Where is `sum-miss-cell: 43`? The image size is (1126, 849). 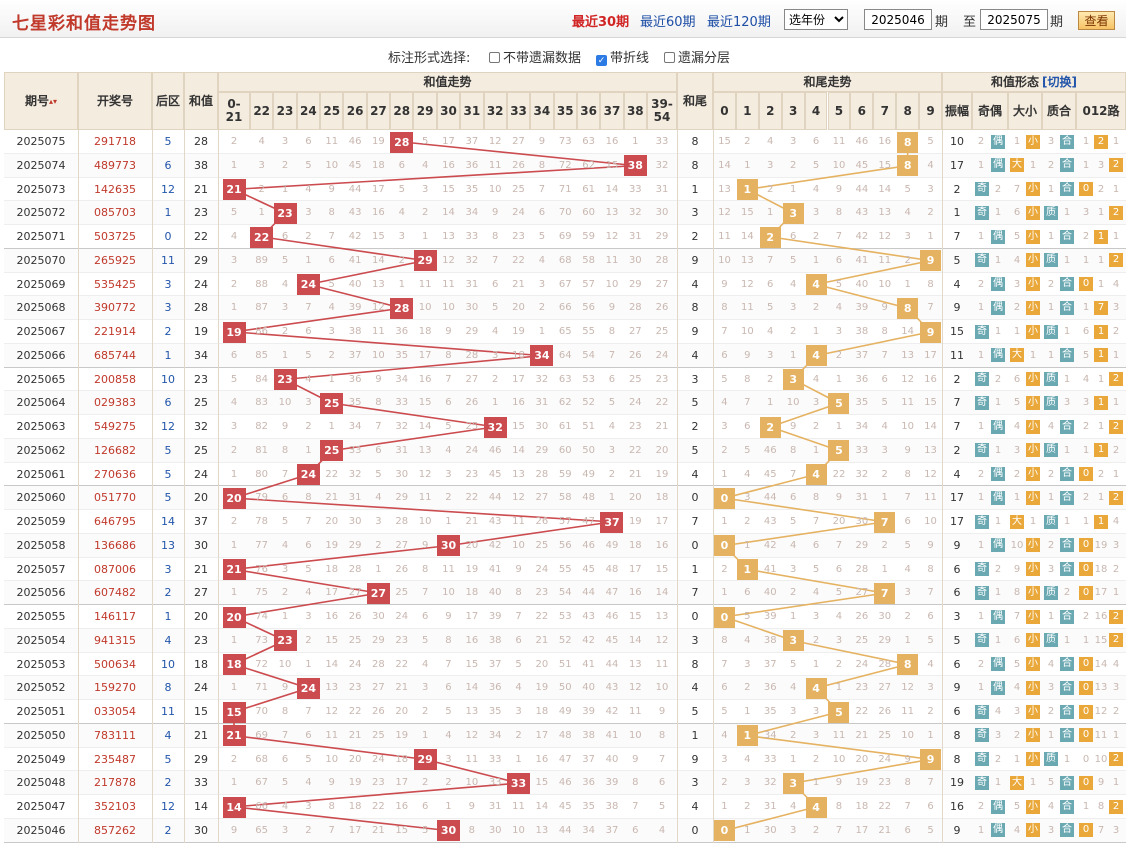
sum-miss-cell: 43 is located at coordinates (588, 616).